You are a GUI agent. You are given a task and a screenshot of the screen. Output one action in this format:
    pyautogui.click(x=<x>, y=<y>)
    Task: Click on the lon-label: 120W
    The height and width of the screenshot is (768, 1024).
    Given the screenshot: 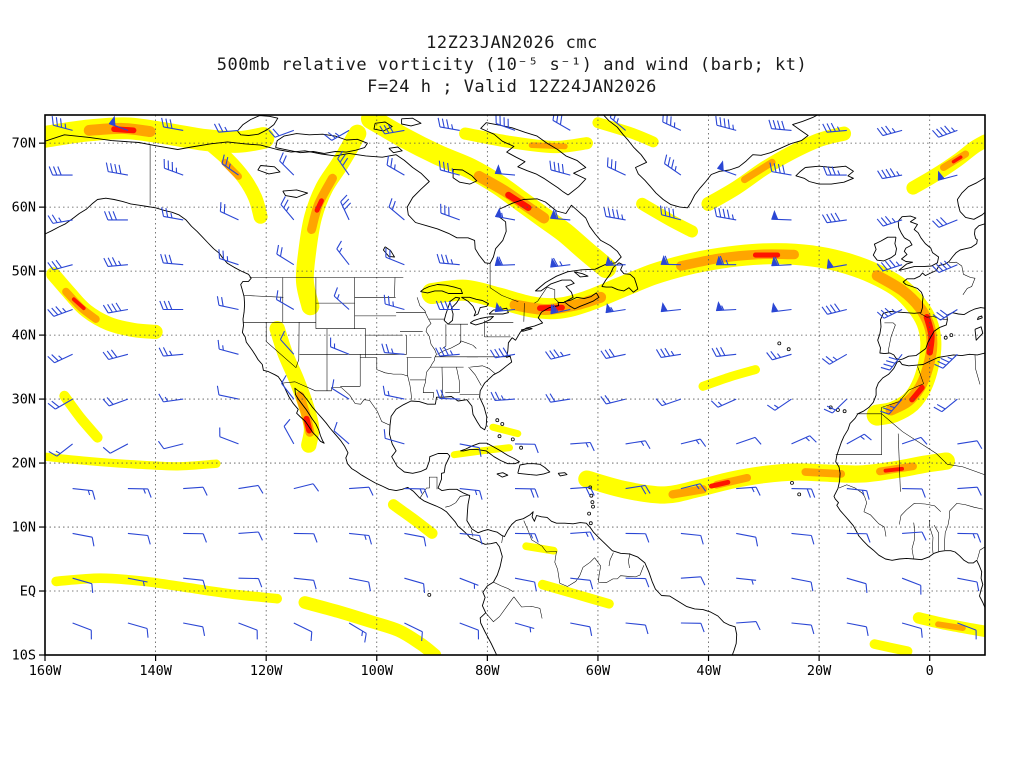 What is the action you would take?
    pyautogui.click(x=266, y=671)
    